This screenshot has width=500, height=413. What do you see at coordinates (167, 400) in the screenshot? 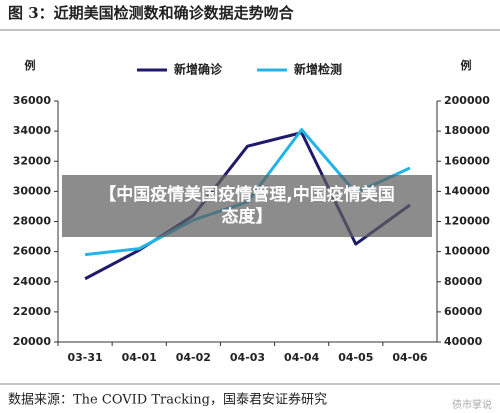
I see `source: 数据来源：The COVID Tracking，国泰君安证券研究` at bounding box center [167, 400].